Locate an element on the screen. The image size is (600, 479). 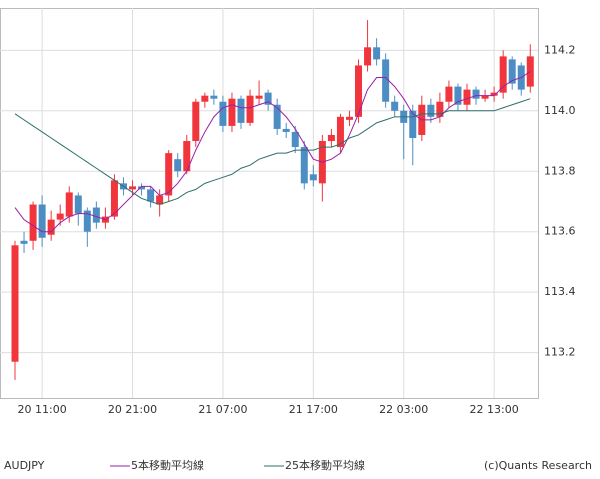
credit: (c)Quants Research is located at coordinates (538, 465).